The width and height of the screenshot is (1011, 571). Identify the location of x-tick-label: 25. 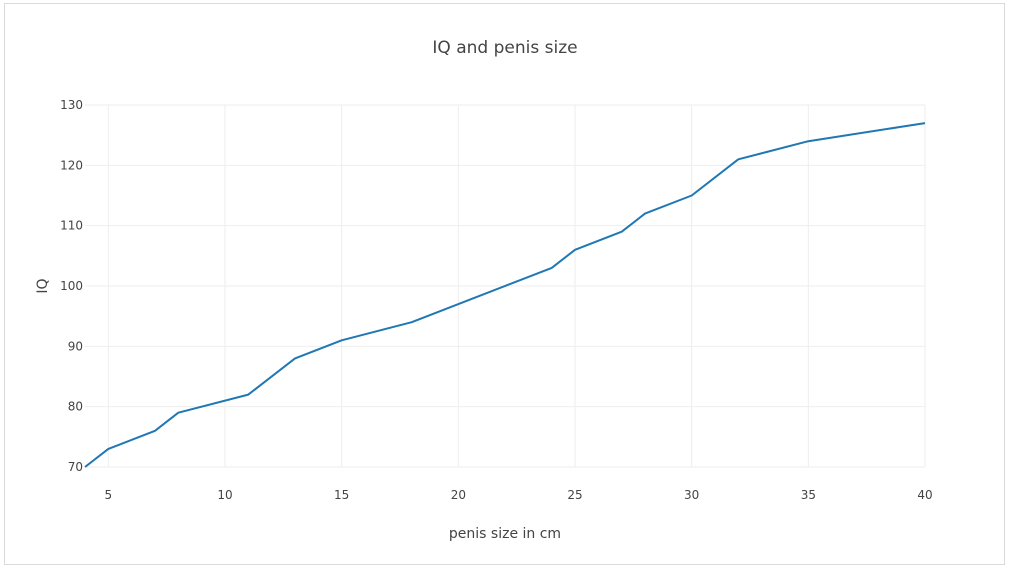
(574, 495).